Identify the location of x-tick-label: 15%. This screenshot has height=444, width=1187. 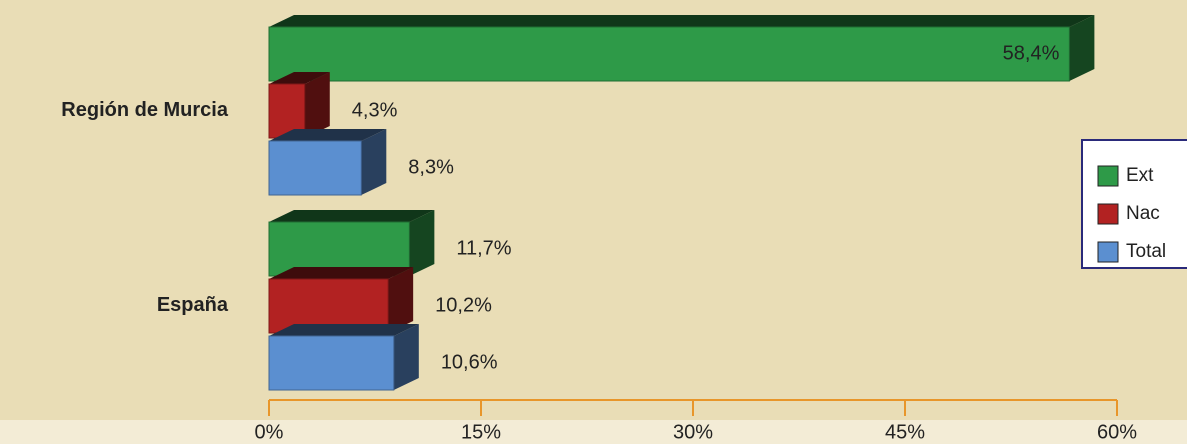
(481, 432).